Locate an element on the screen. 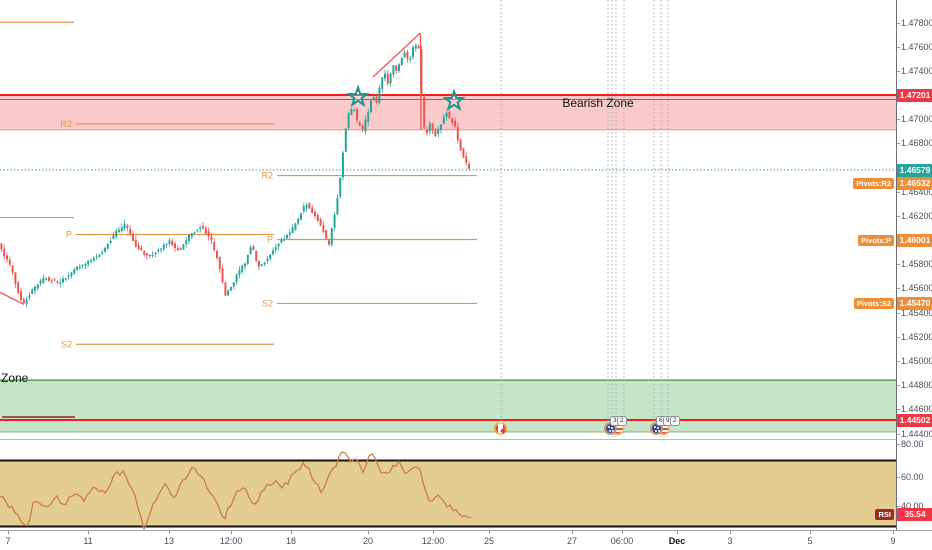  price-tick-label: 1.45400 is located at coordinates (916, 313).